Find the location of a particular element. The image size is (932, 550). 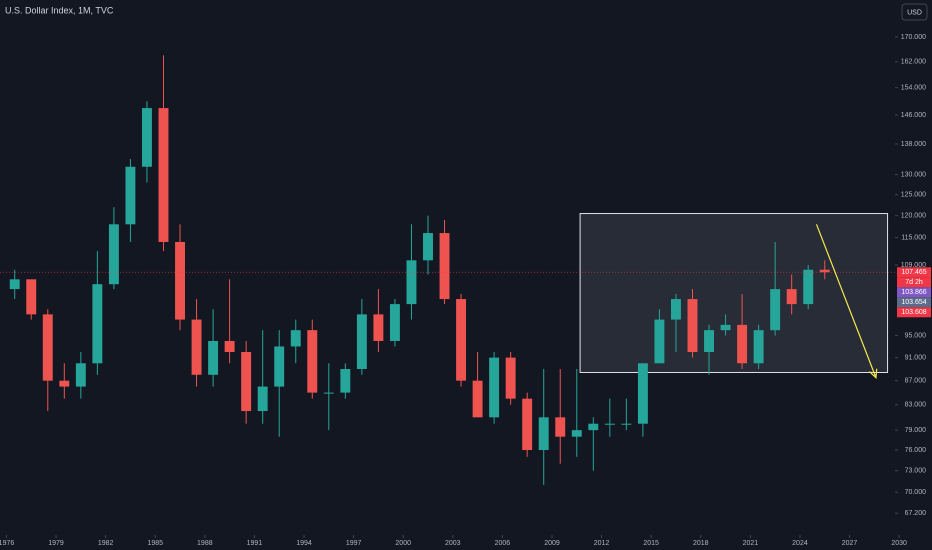

y-tick-label: 115.000 is located at coordinates (913, 237).